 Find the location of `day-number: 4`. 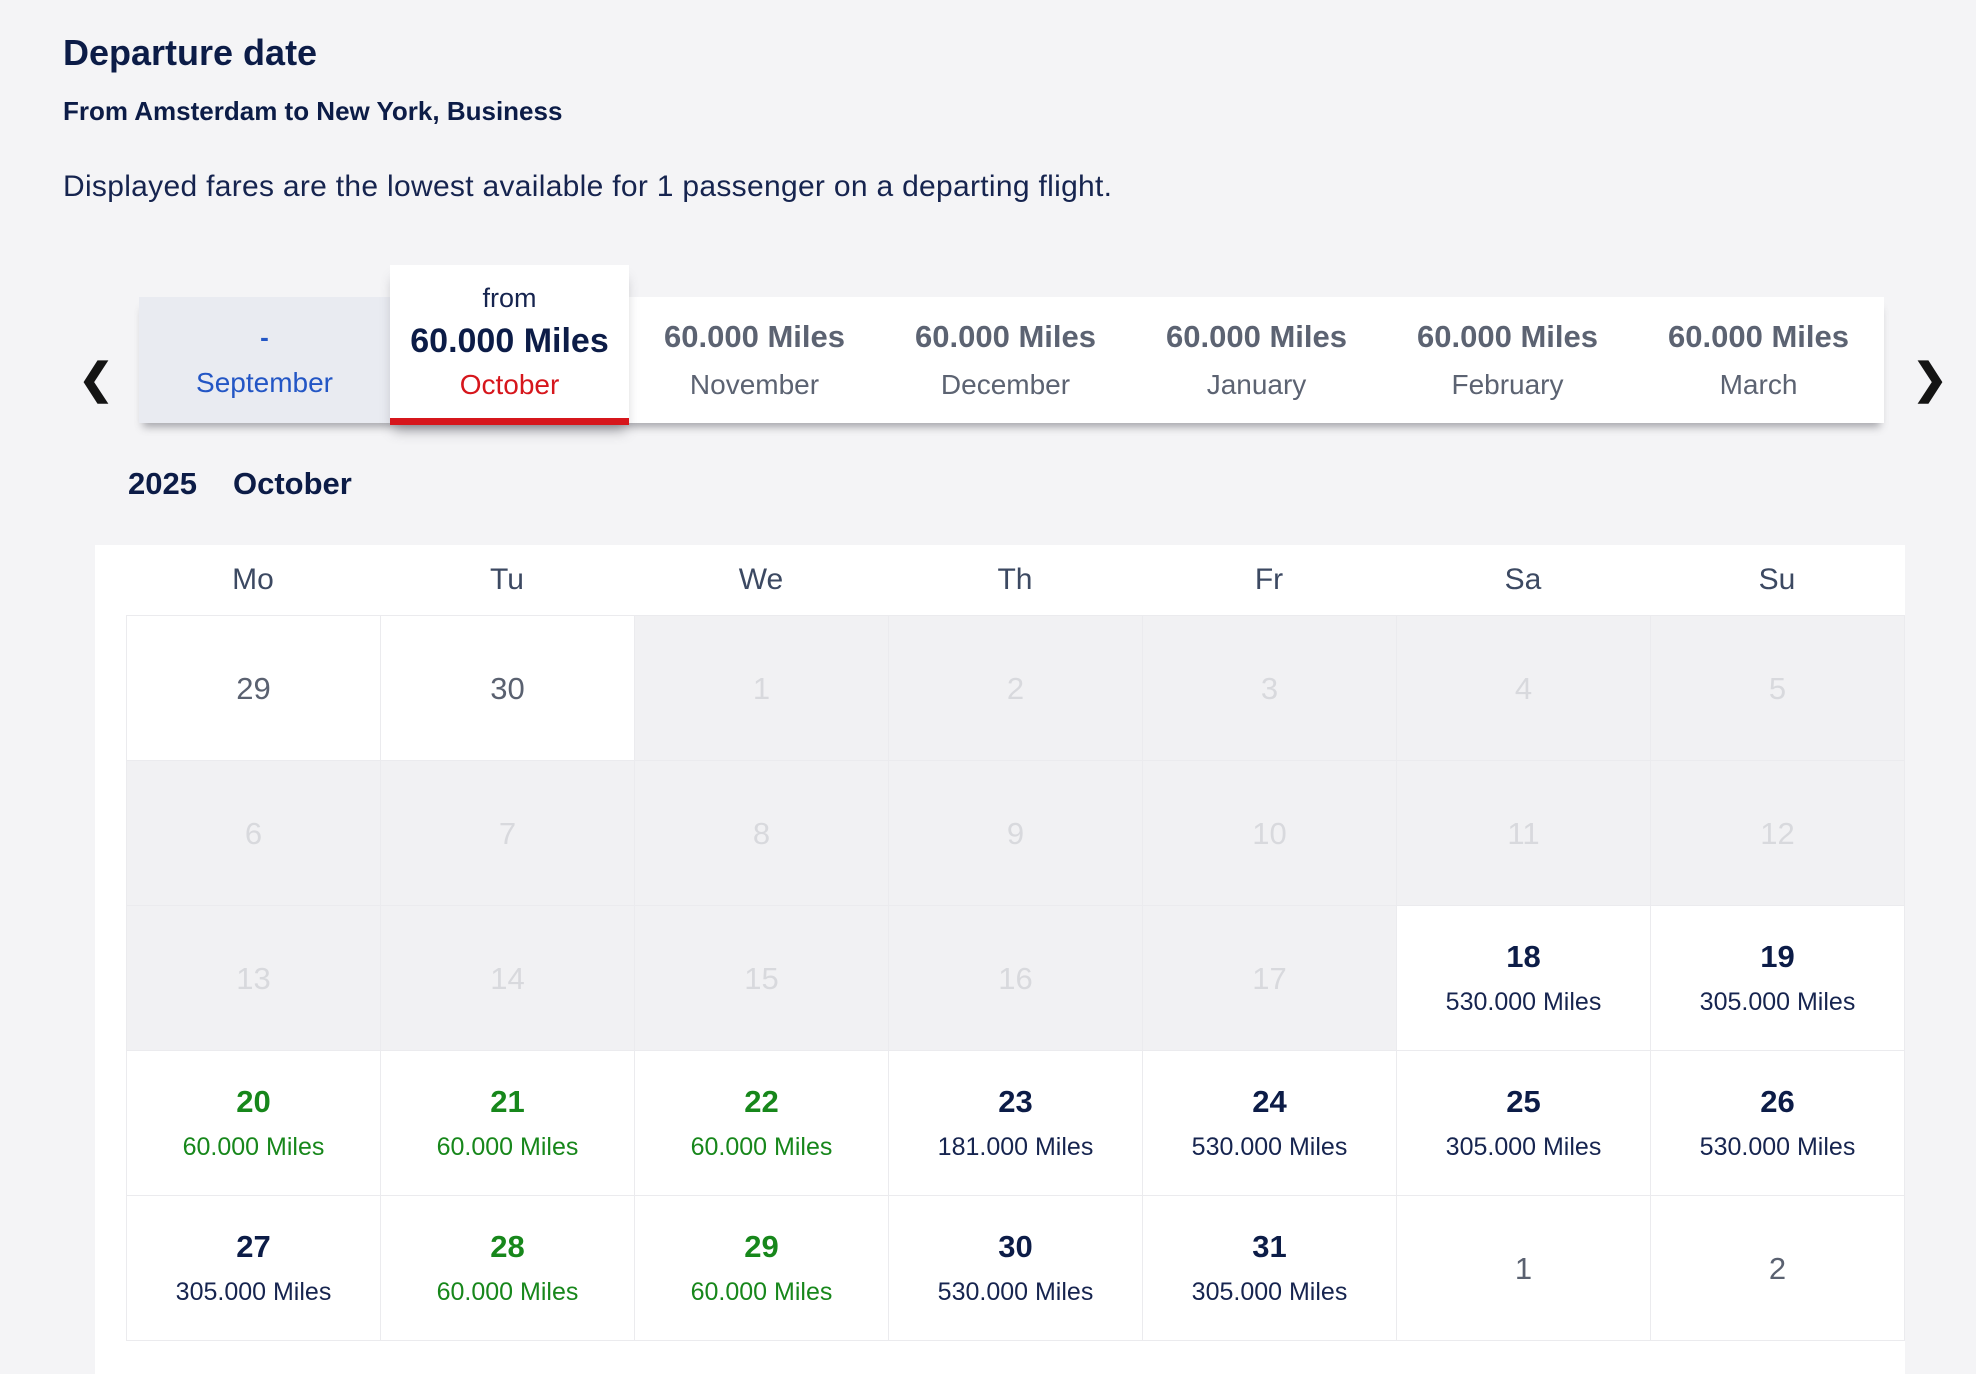

day-number: 4 is located at coordinates (1523, 688).